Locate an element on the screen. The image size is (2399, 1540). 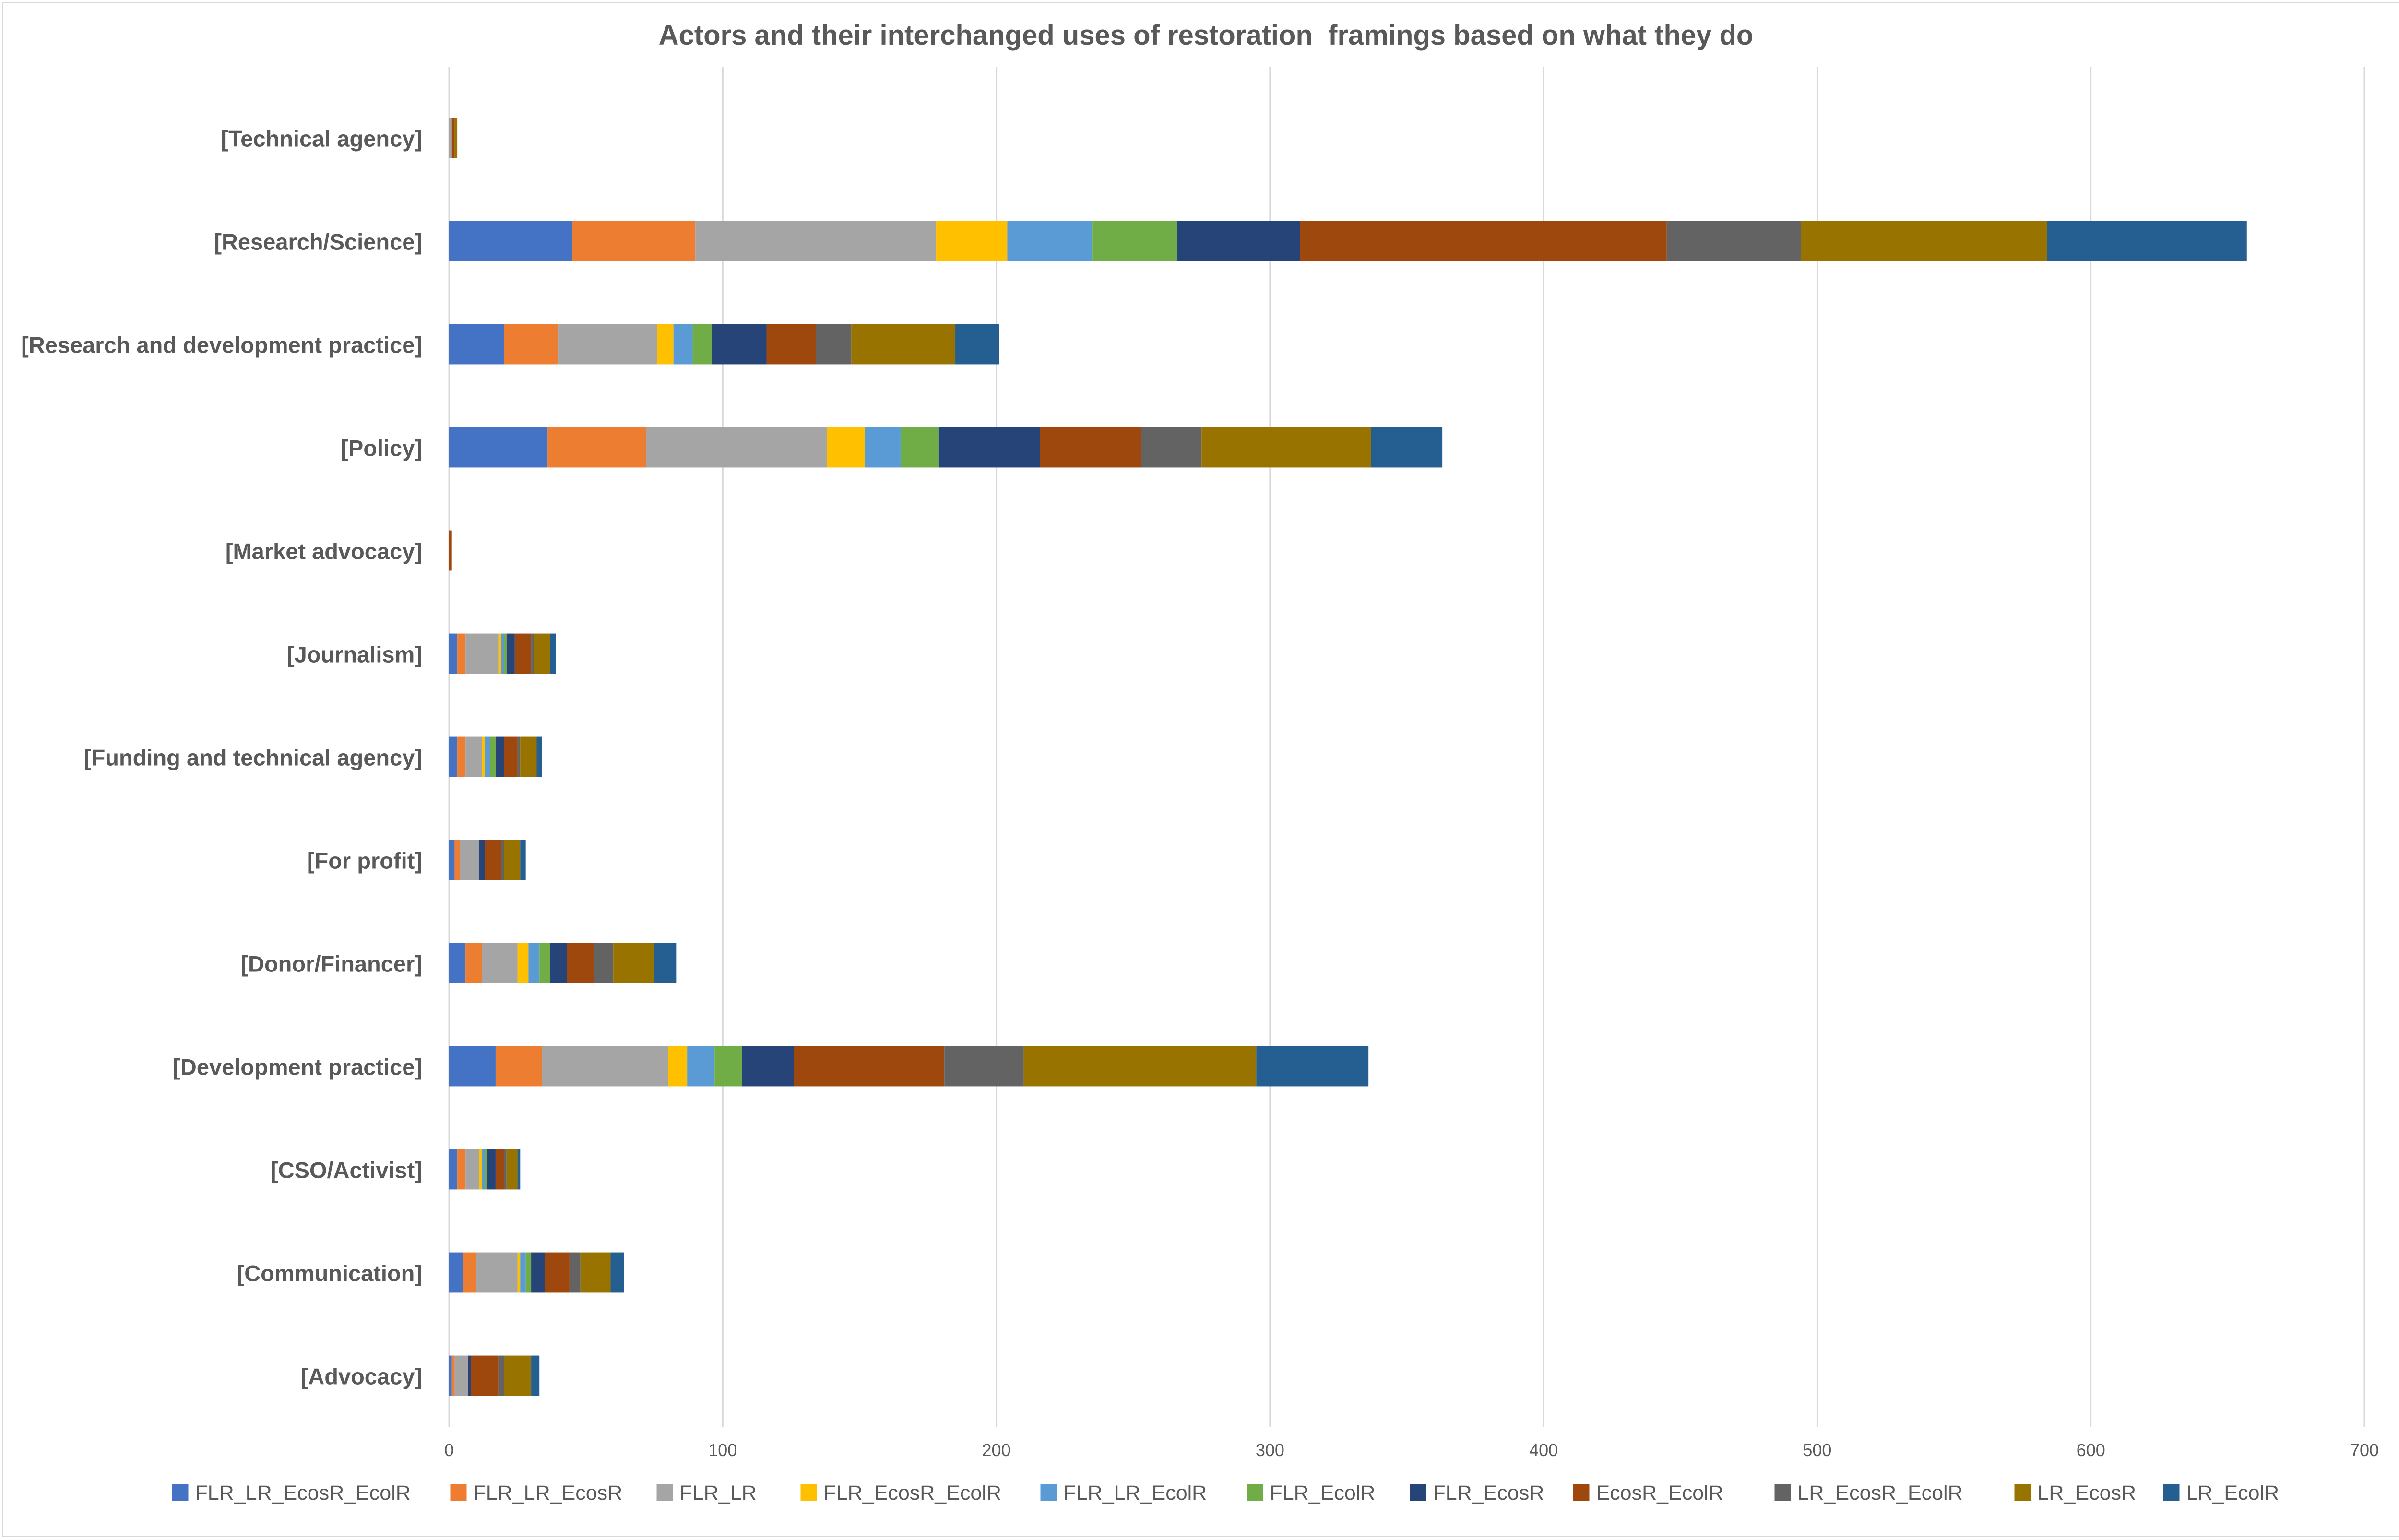
x-tick-label-100: 100 is located at coordinates (723, 1450).